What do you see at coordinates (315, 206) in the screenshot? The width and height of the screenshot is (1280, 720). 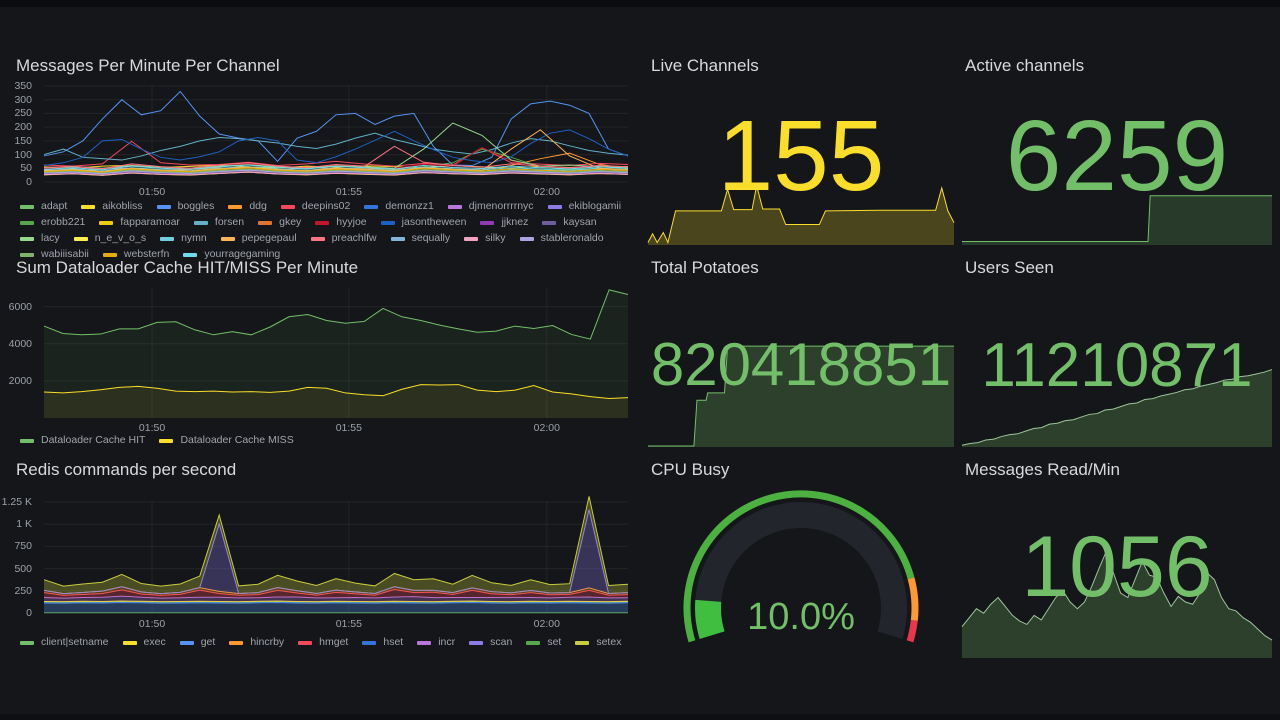 I see `legend-item-deepins02: deepins02` at bounding box center [315, 206].